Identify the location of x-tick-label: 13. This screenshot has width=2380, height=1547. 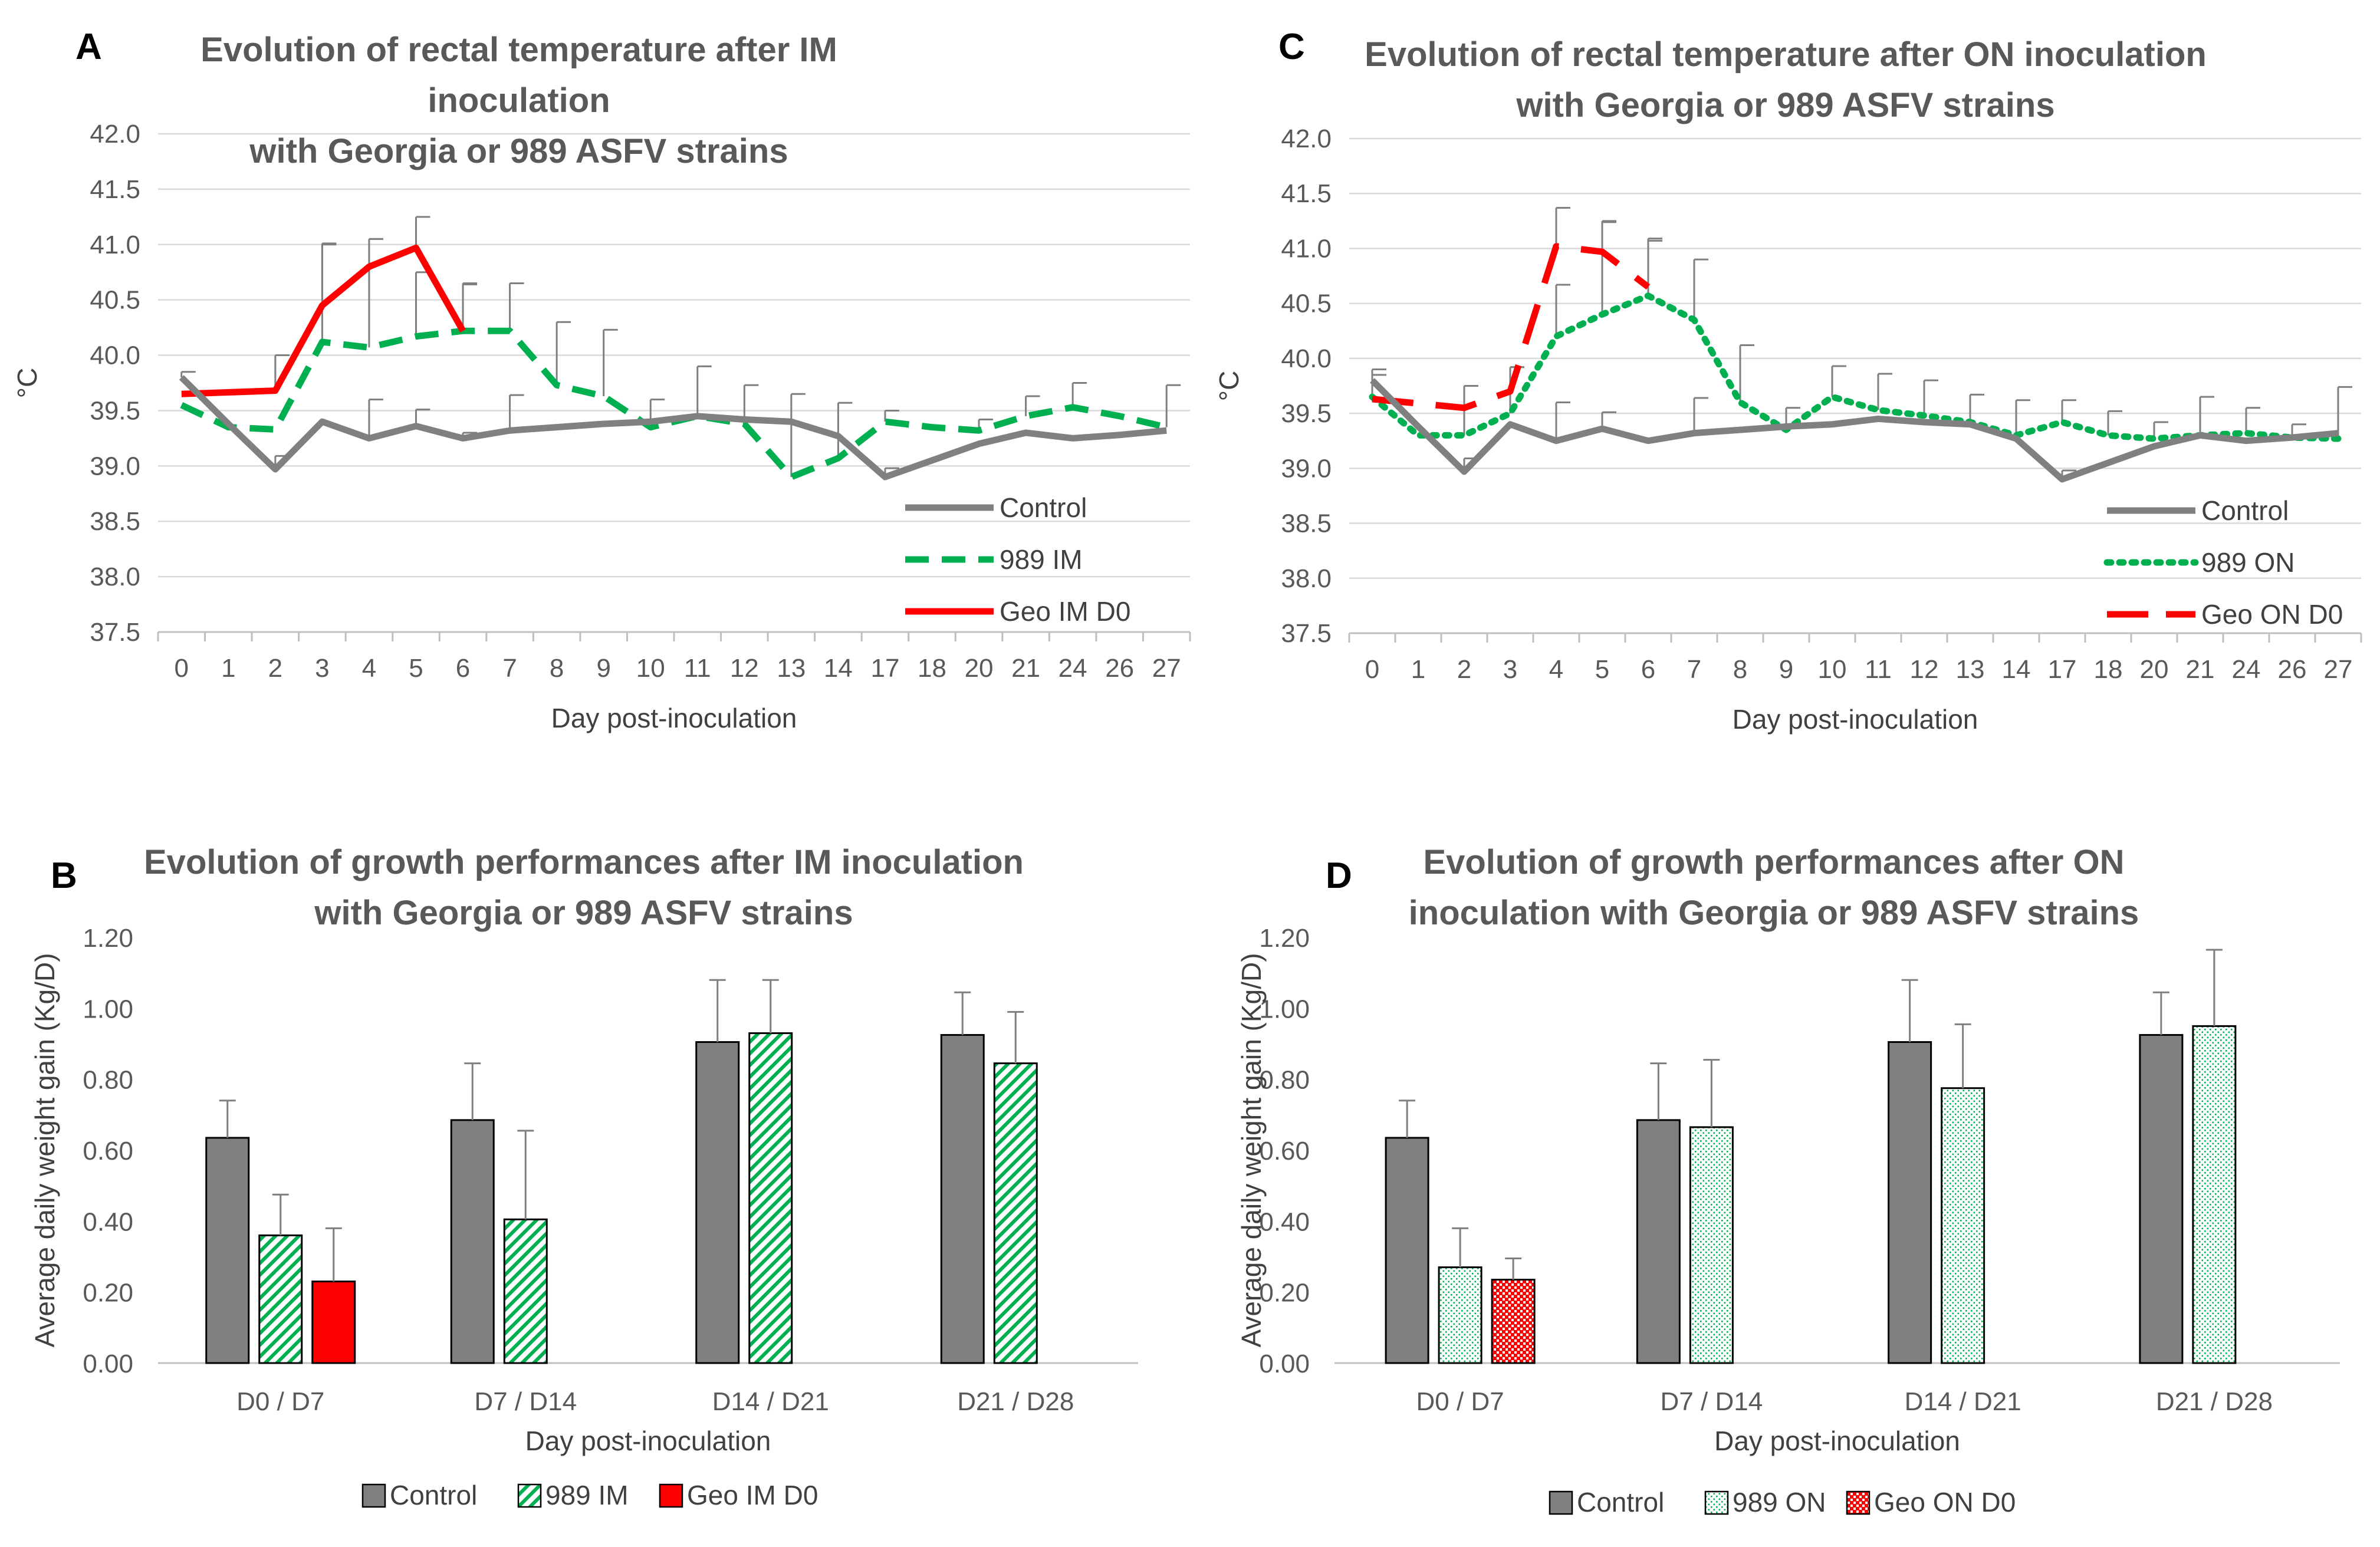
(1971, 669).